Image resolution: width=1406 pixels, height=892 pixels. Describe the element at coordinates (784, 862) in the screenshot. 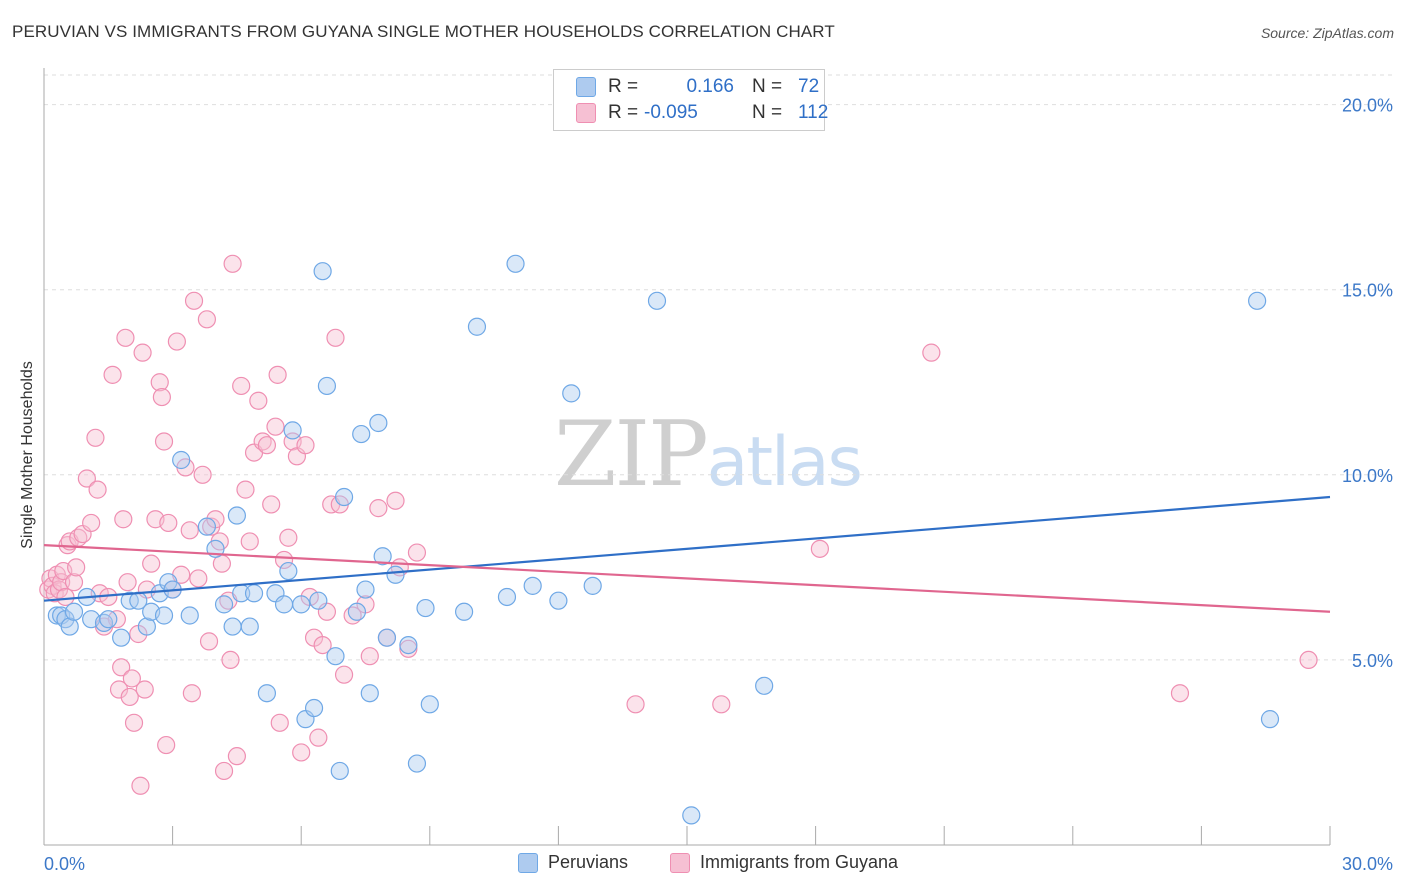

I see `legend-item-guyana: Immigrants from Guyana` at that location.